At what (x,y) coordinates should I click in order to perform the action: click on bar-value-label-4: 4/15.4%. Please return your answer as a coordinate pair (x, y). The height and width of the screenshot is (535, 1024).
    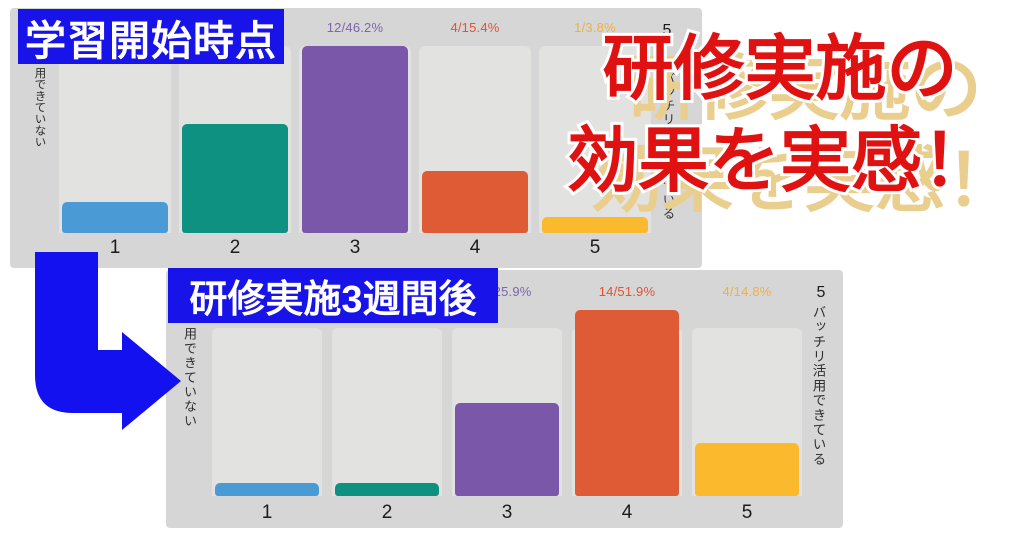
    Looking at the image, I should click on (475, 27).